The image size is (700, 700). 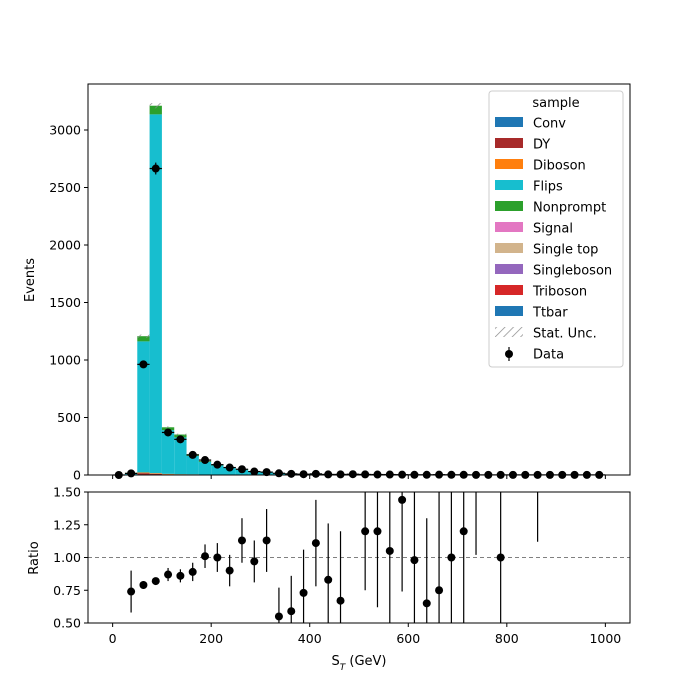 I want to click on legend-hatch-swatch, so click(x=509, y=332).